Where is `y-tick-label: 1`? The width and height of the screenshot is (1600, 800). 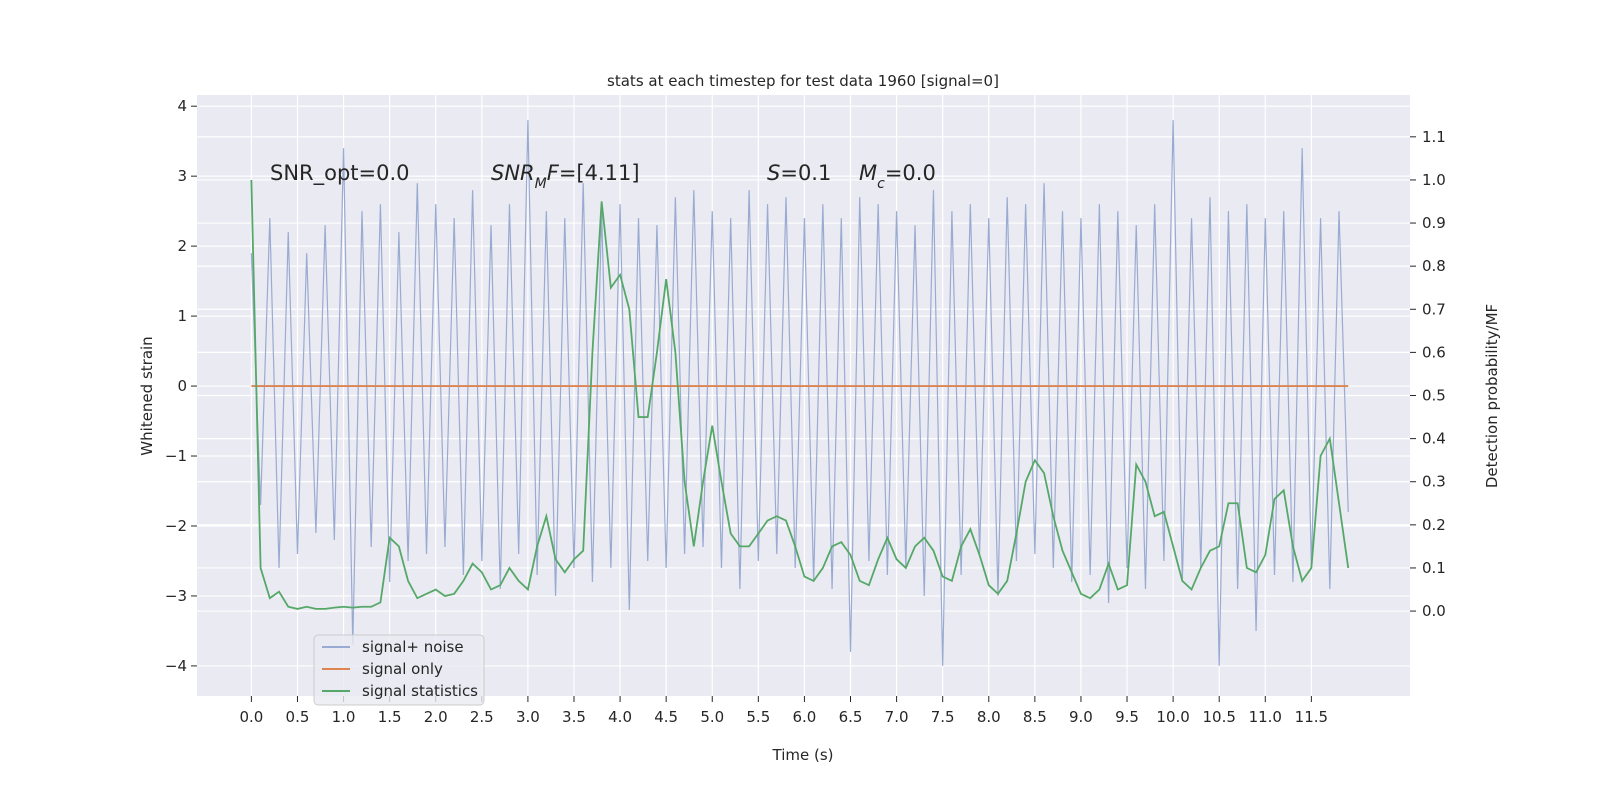
y-tick-label: 1 is located at coordinates (182, 316).